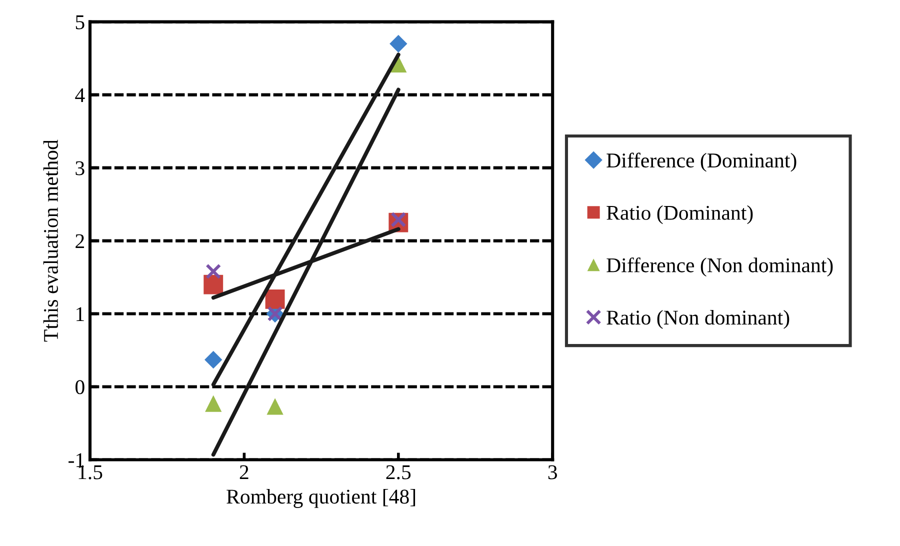  I want to click on y-tick-label: -1, so click(76, 460).